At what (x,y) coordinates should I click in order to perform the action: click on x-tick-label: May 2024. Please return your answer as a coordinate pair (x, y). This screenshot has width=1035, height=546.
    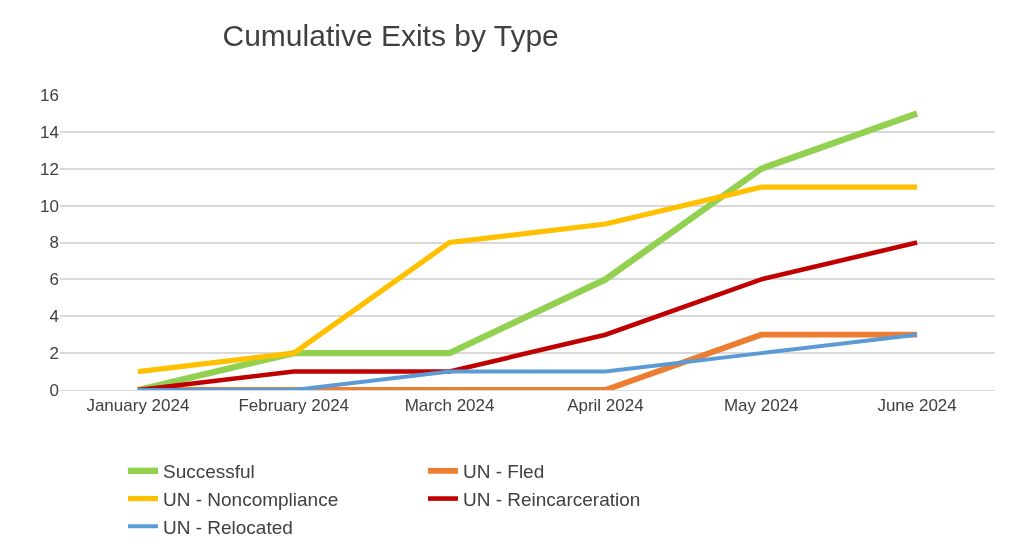
    Looking at the image, I should click on (761, 406).